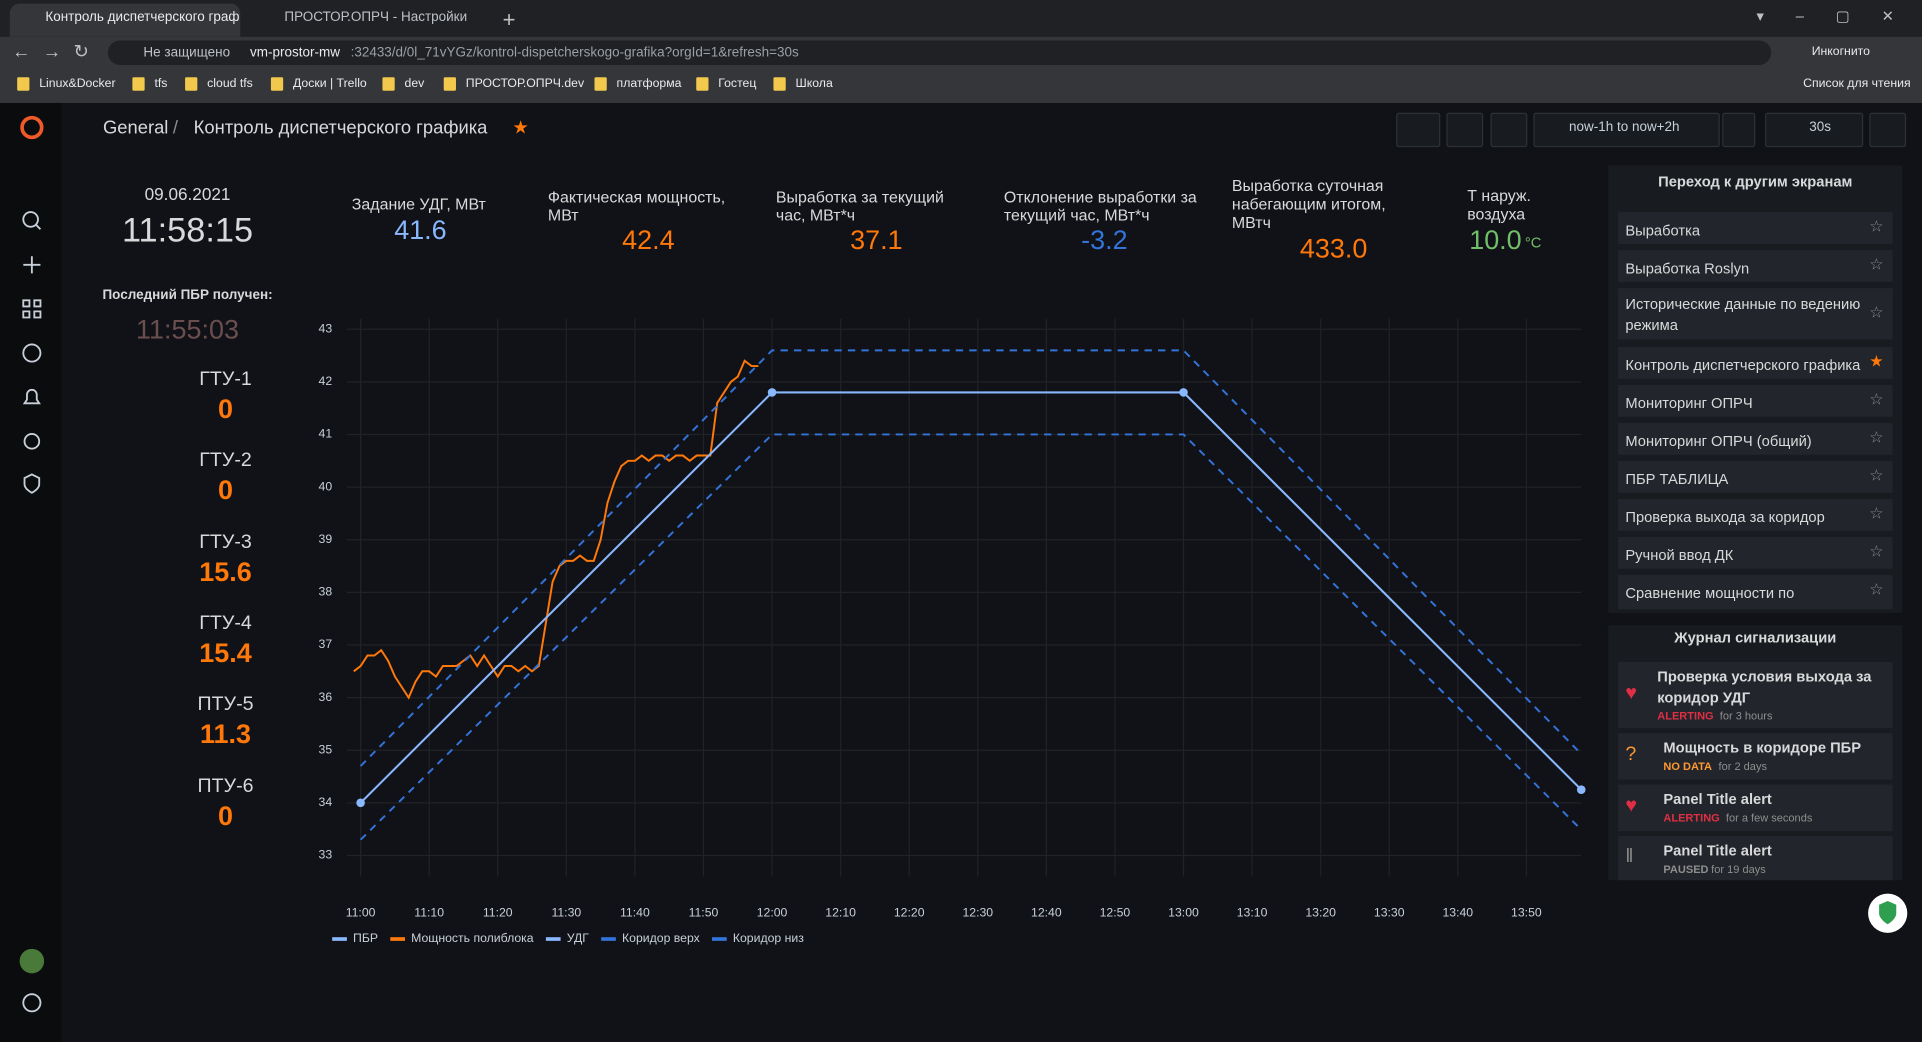 This screenshot has width=1922, height=1042. What do you see at coordinates (1755, 858) in the screenshot?
I see `alert-item: ‖ Panel Title alert PAUSED for 19 days` at bounding box center [1755, 858].